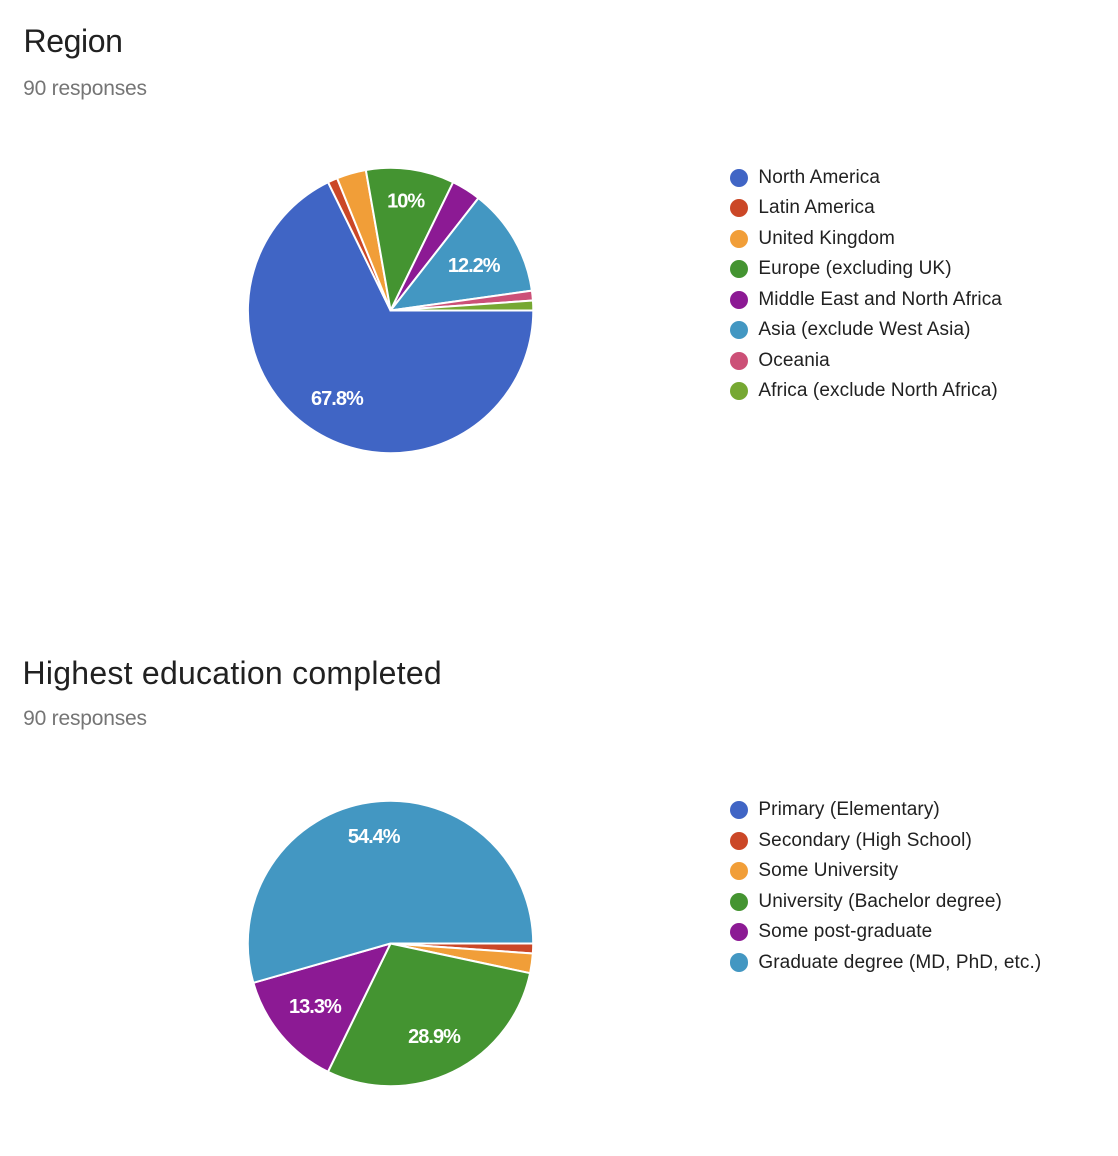 The image size is (1118, 1156). Describe the element at coordinates (474, 266) in the screenshot. I see `svg-text: 12.2%` at that location.